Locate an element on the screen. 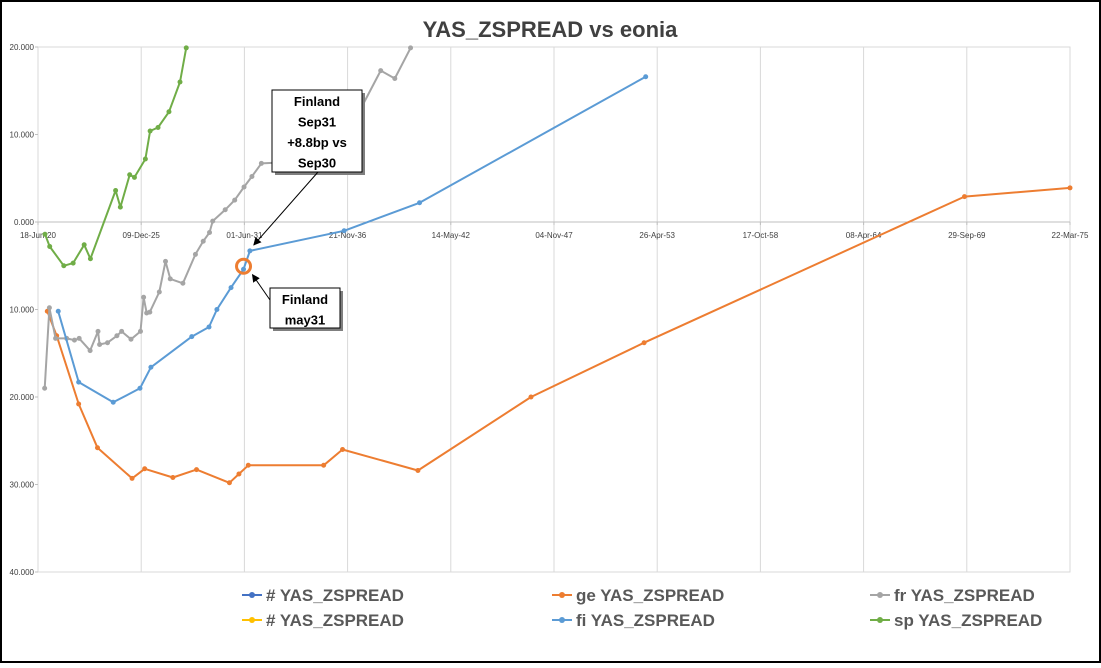  highlight-circle is located at coordinates (244, 266).